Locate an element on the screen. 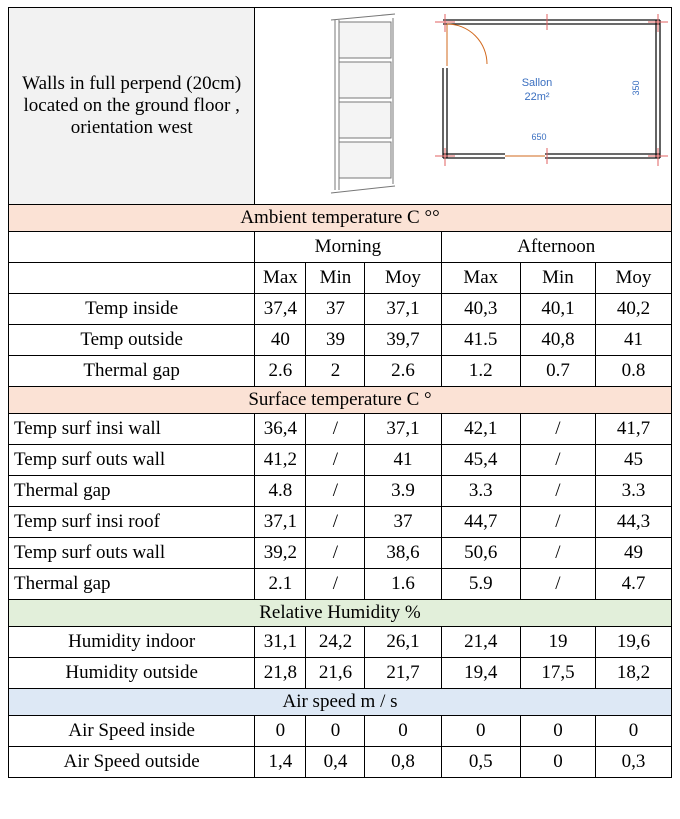 Image resolution: width=680 pixels, height=819 pixels. cell: 26,1 is located at coordinates (403, 642).